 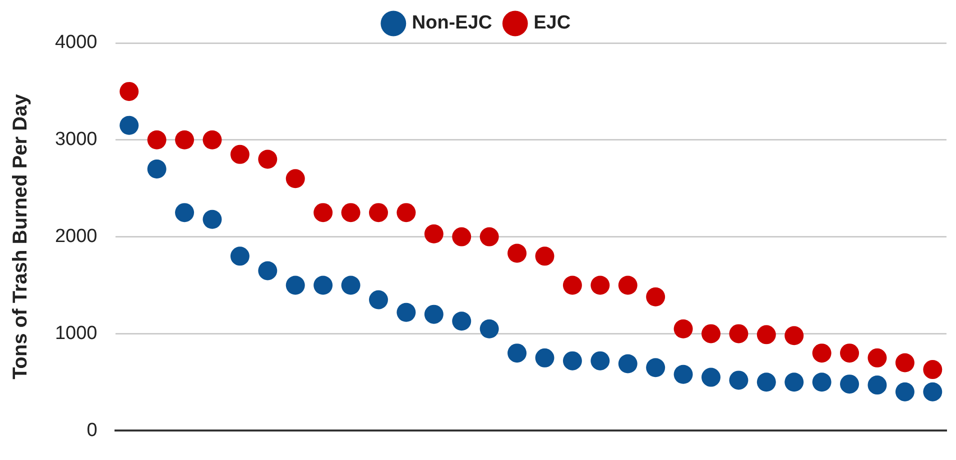 What do you see at coordinates (92, 430) in the screenshot?
I see `y-tick-label: 0` at bounding box center [92, 430].